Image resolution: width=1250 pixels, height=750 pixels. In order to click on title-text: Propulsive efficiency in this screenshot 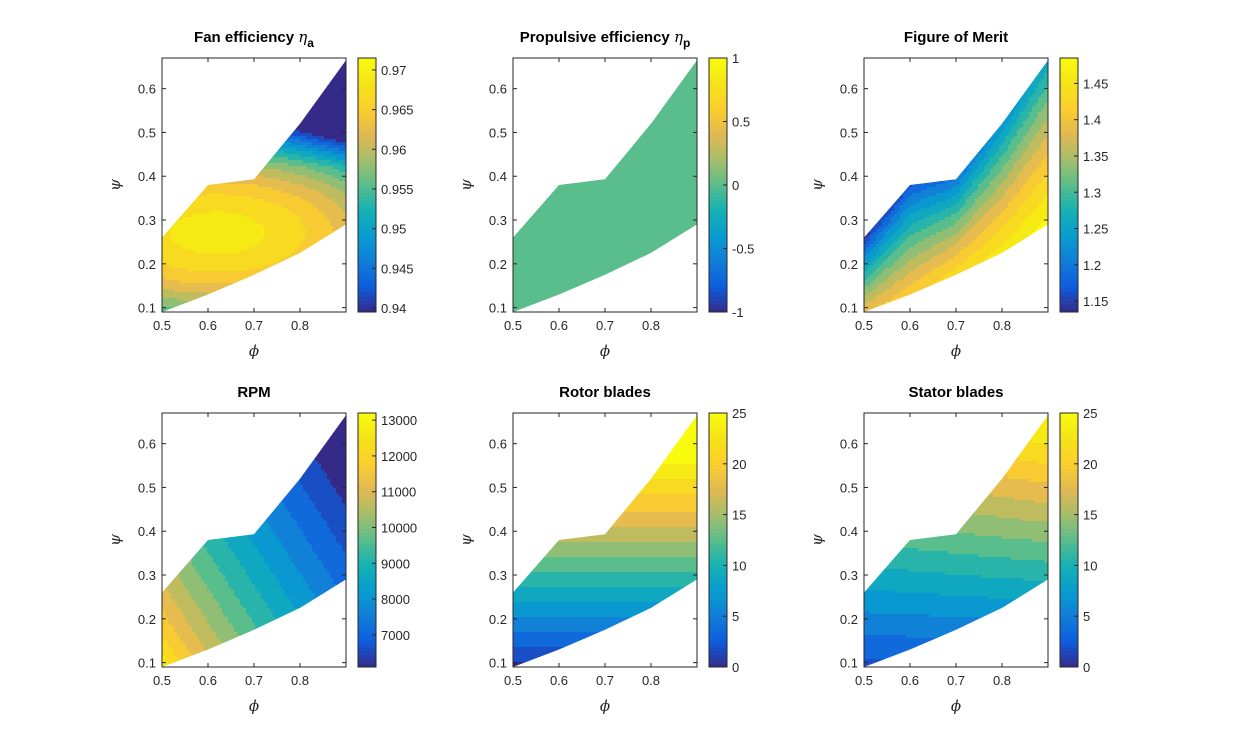, I will do `click(597, 37)`.